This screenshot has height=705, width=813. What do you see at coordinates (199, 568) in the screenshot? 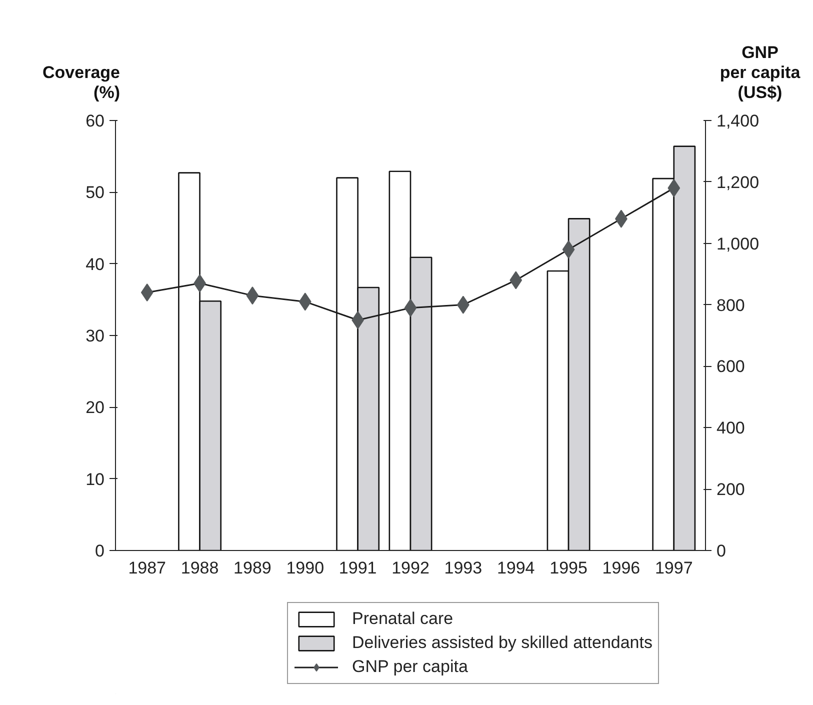
I see `x-tick-label: 1988` at bounding box center [199, 568].